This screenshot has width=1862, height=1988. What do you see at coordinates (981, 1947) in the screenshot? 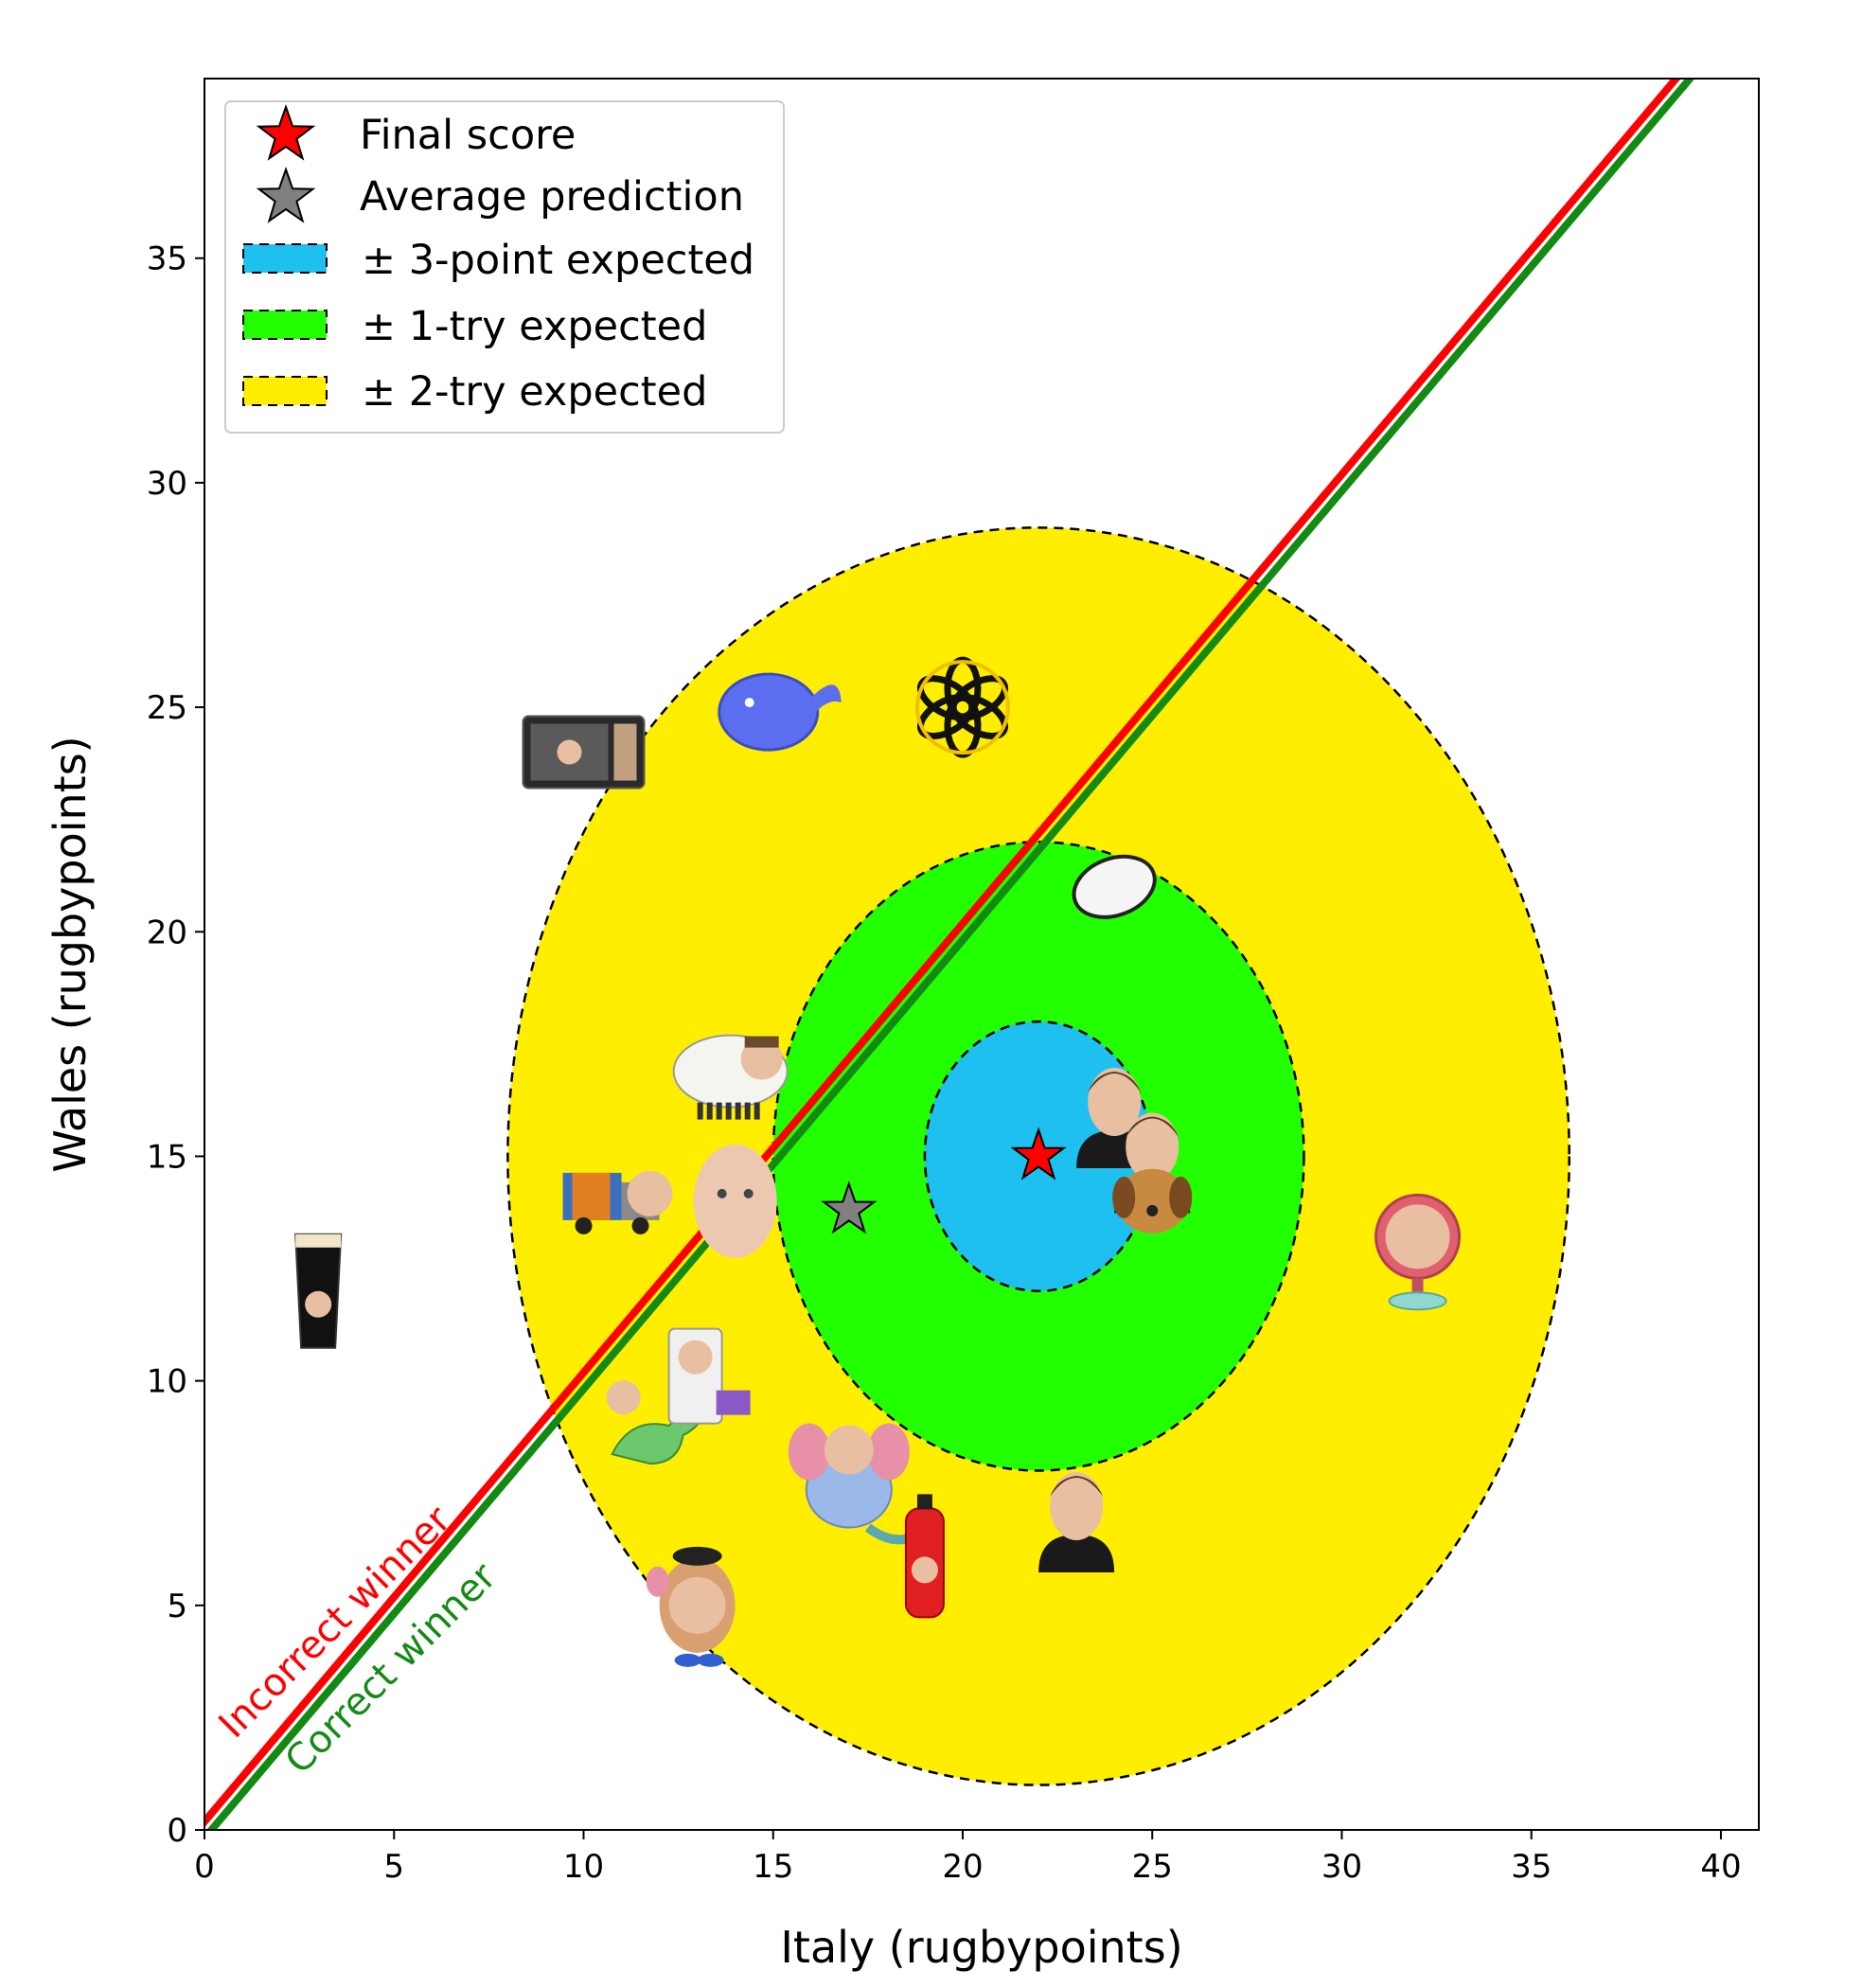
I see `x-axis-label: Italy (rugbypoints)` at bounding box center [981, 1947].